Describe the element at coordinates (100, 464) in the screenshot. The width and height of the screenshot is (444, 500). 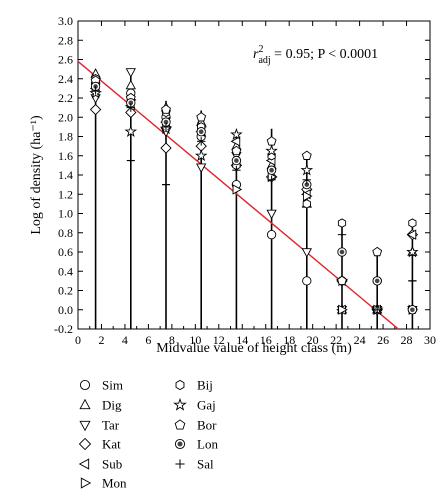
I see `legend-item-sub: Sub` at that location.